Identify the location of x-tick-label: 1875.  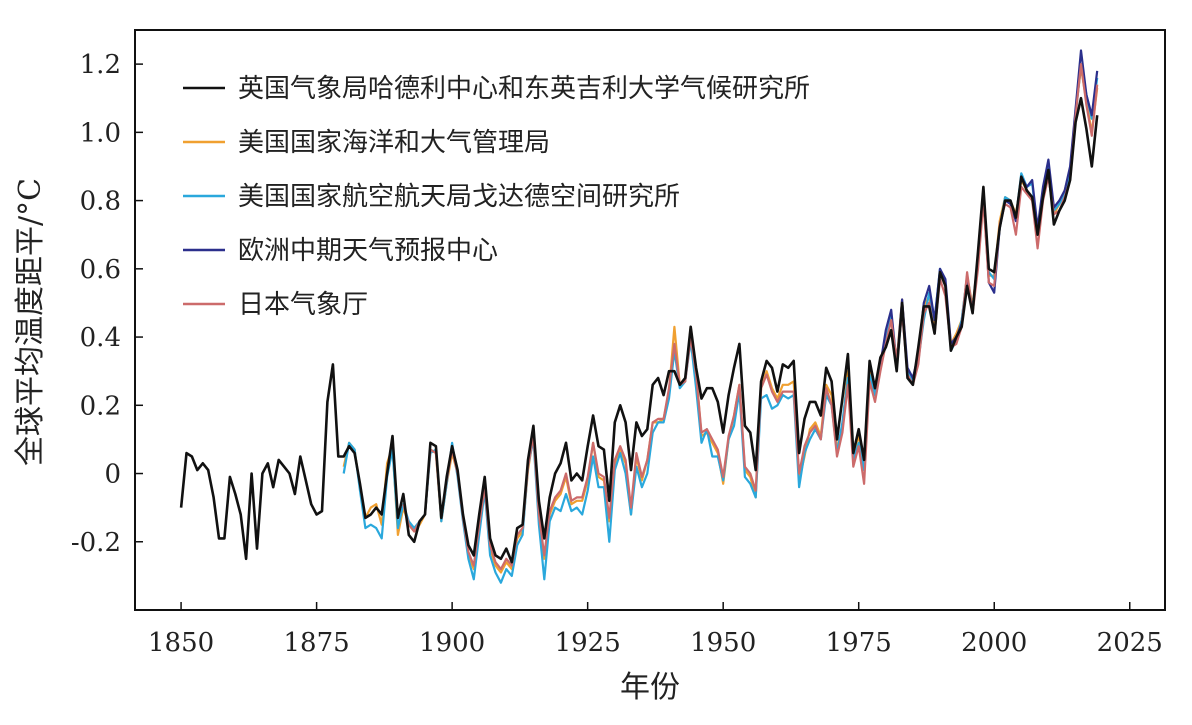
(317, 643).